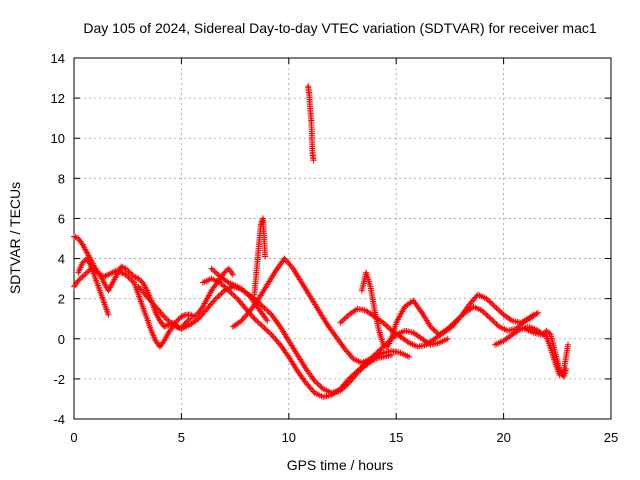 Image resolution: width=640 pixels, height=480 pixels. What do you see at coordinates (545, 352) in the screenshot?
I see `series-satellite-m` at bounding box center [545, 352].